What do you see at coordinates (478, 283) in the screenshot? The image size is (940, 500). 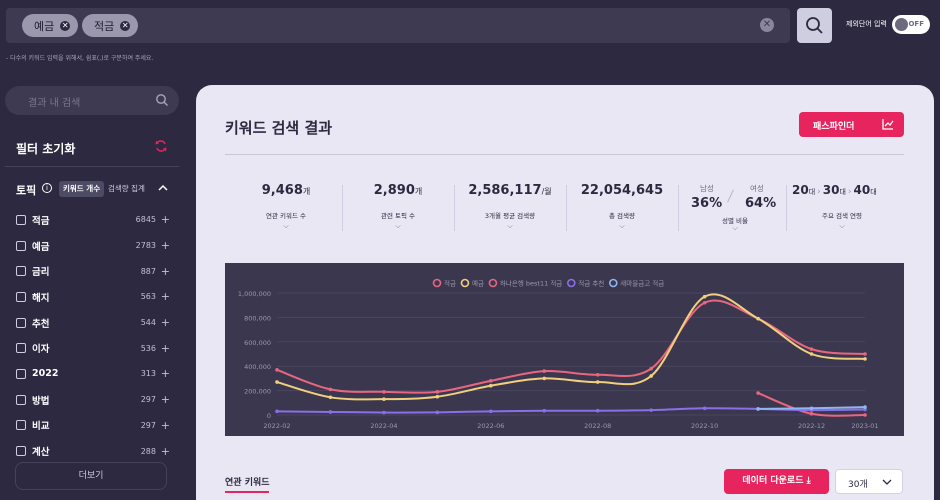 I see `legend-label: 예금` at bounding box center [478, 283].